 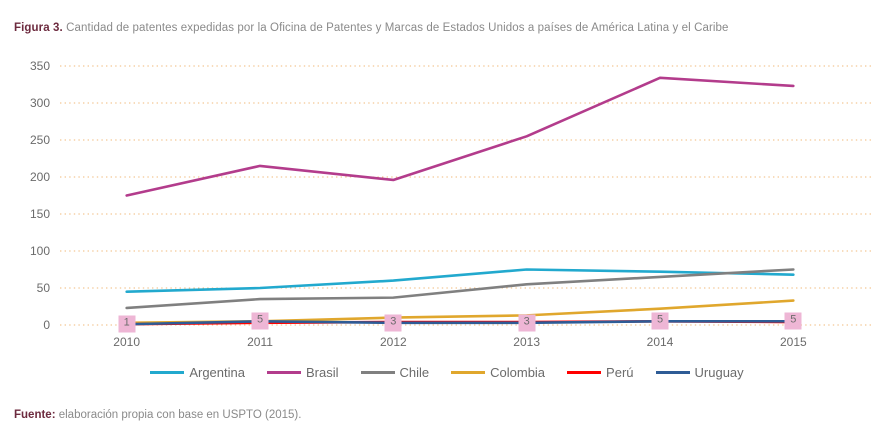 What do you see at coordinates (460, 322) in the screenshot?
I see `series-line-uruguay` at bounding box center [460, 322].